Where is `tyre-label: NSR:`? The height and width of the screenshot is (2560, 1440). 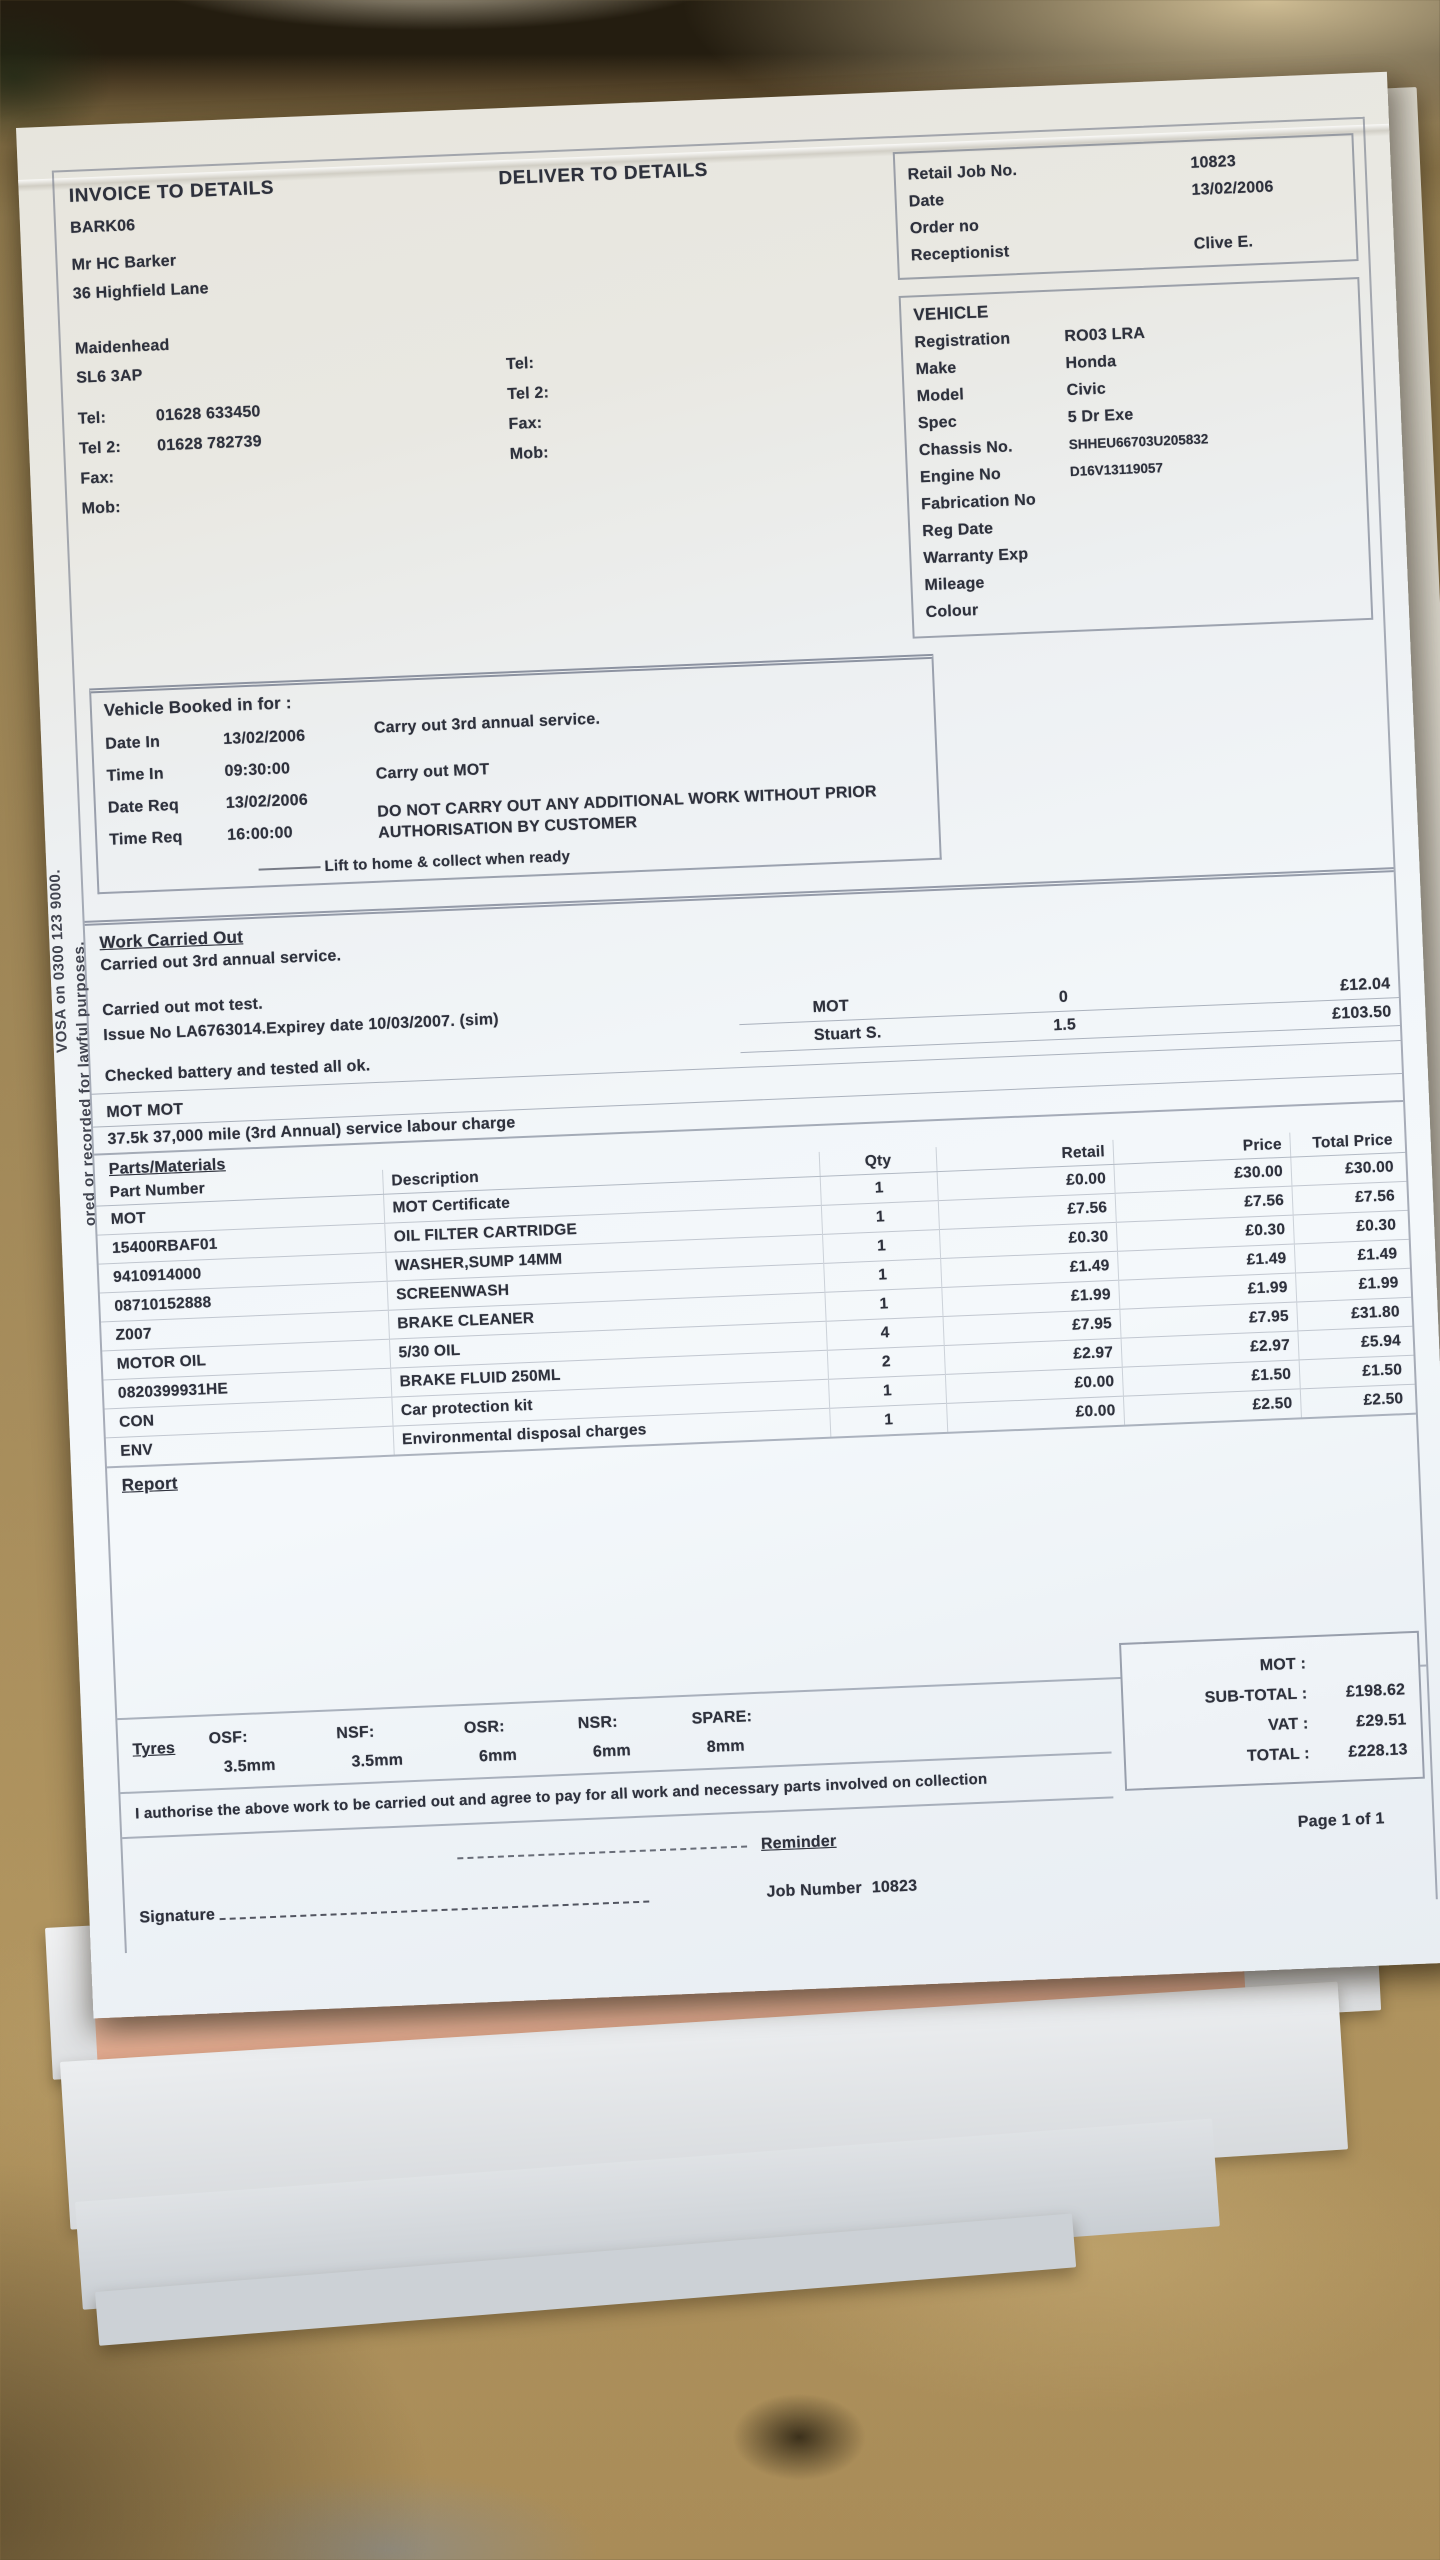 tyre-label: NSR: is located at coordinates (598, 1723).